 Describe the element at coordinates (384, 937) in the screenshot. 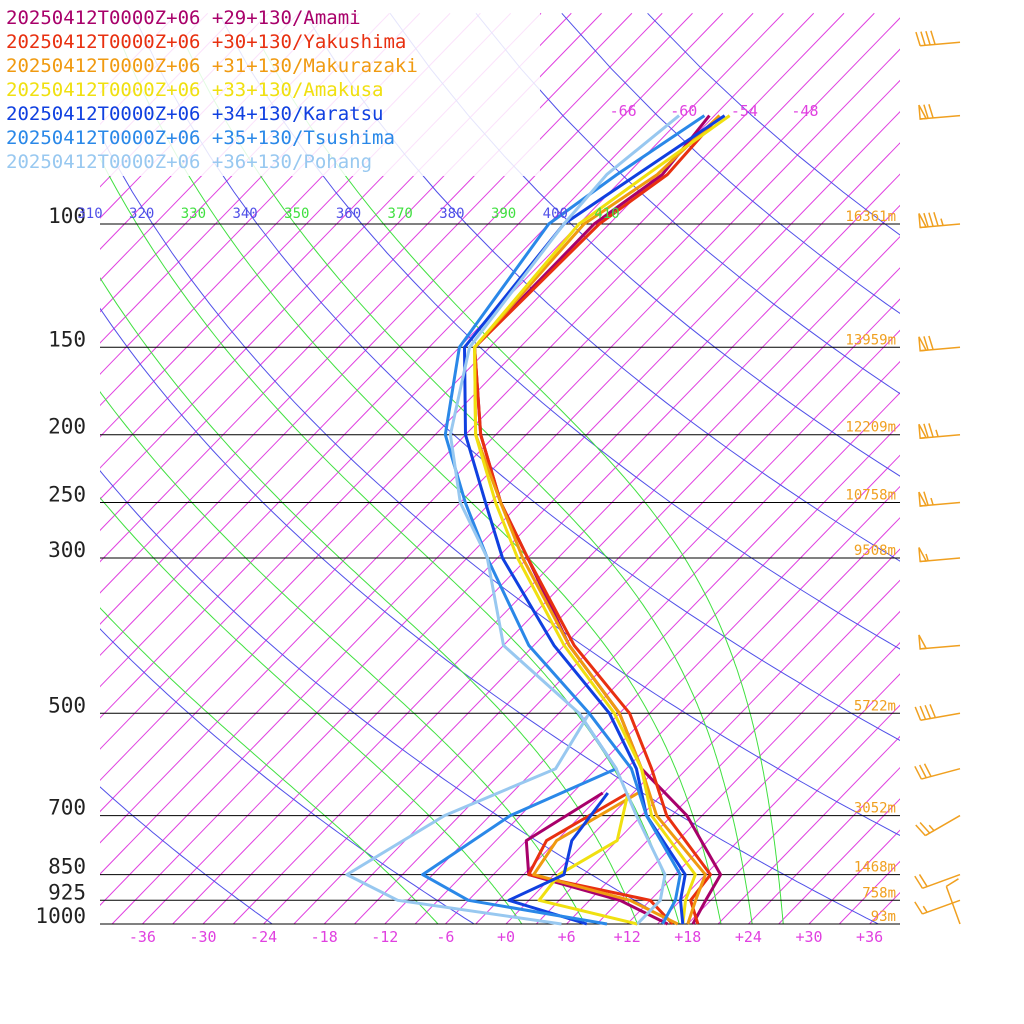

I see `temperature-tick-label: -12` at that location.